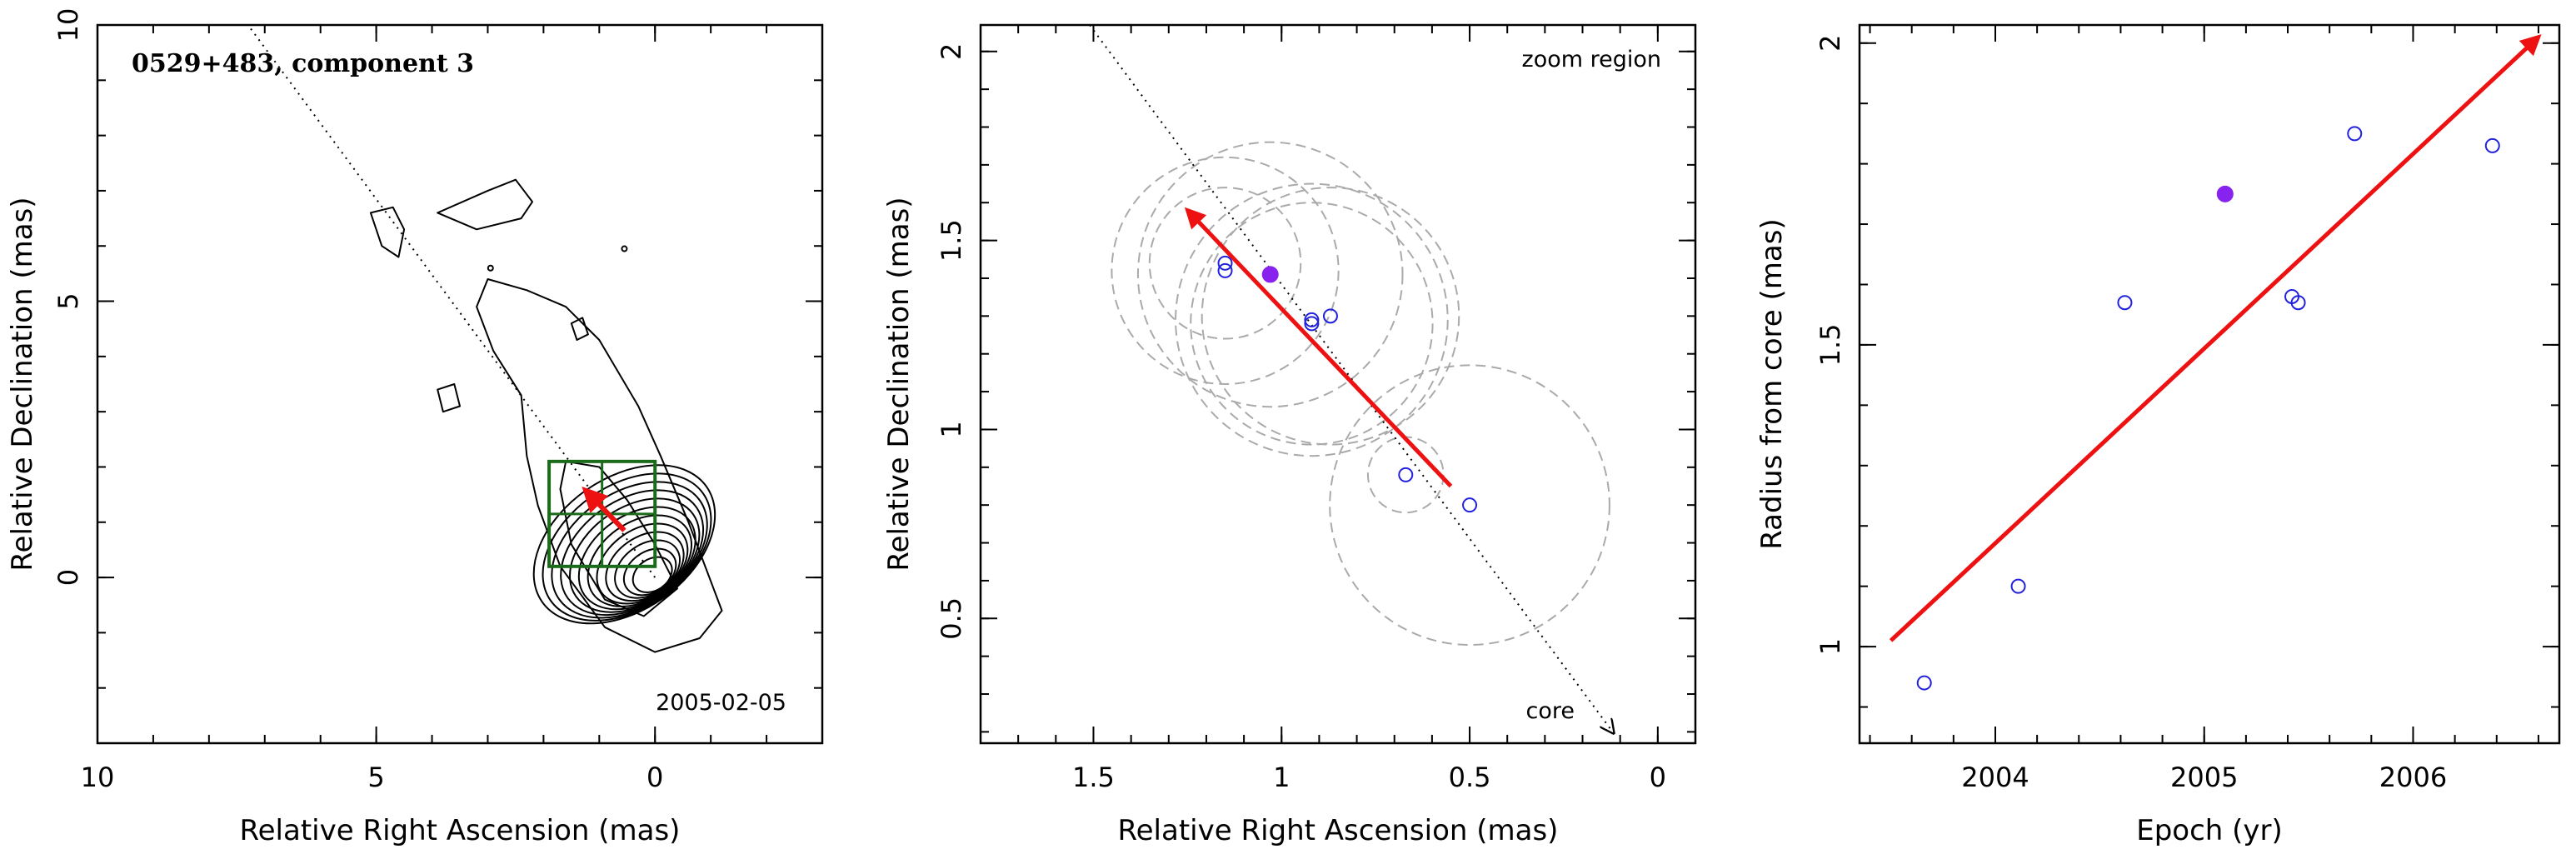 The height and width of the screenshot is (854, 2576). I want to click on plot-title: 0529+483, component 3, so click(303, 63).